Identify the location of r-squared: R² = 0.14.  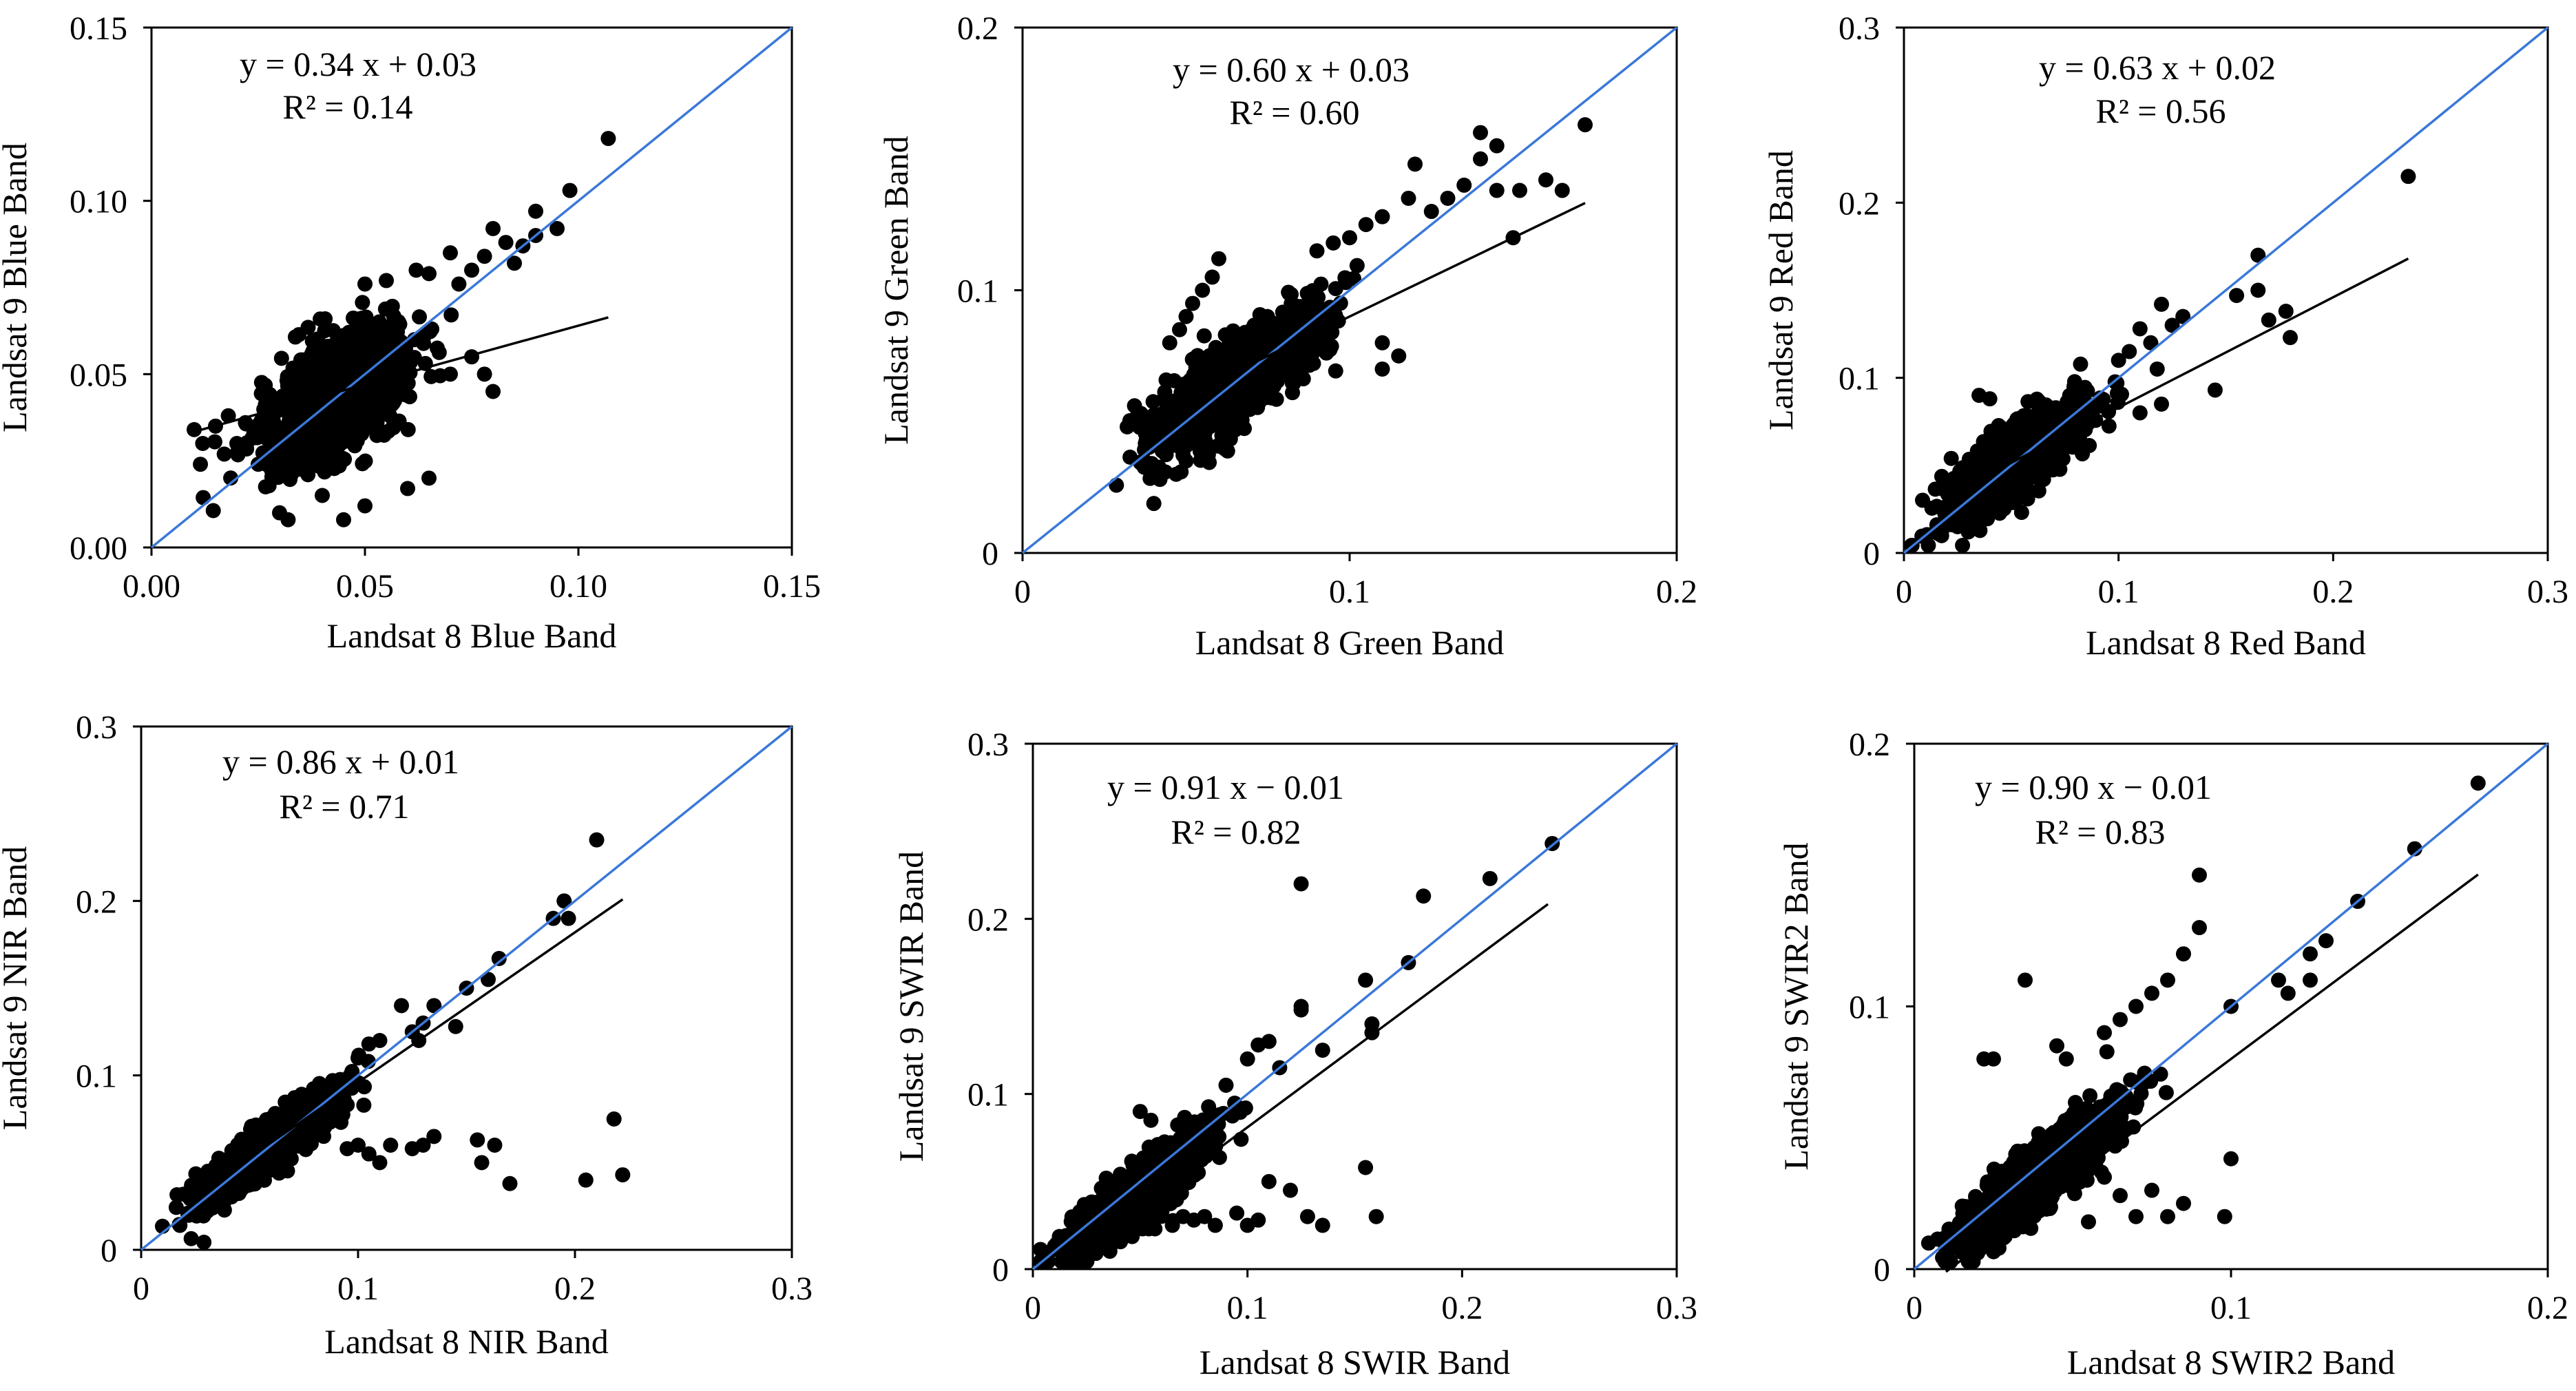
(347, 106).